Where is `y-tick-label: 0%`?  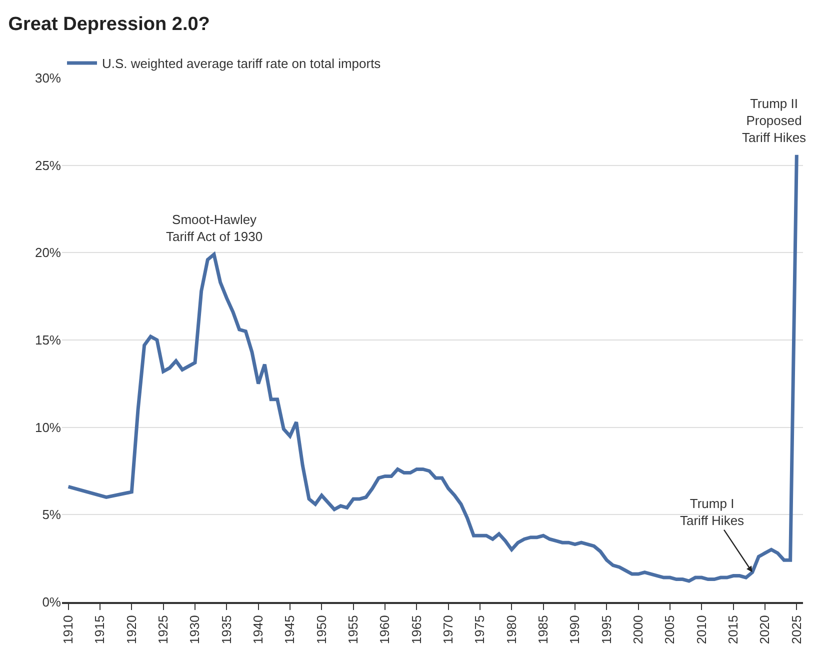 y-tick-label: 0% is located at coordinates (52, 602).